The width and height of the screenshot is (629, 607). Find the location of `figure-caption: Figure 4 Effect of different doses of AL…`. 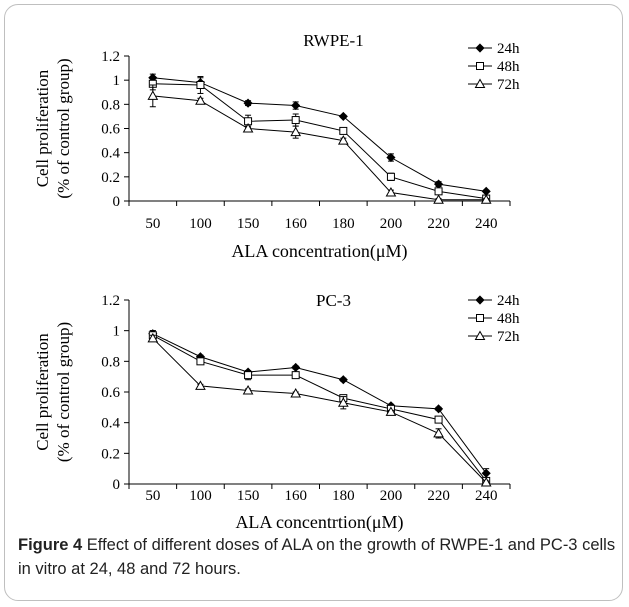

figure-caption: Figure 4 Effect of different doses of AL… is located at coordinates (318, 557).